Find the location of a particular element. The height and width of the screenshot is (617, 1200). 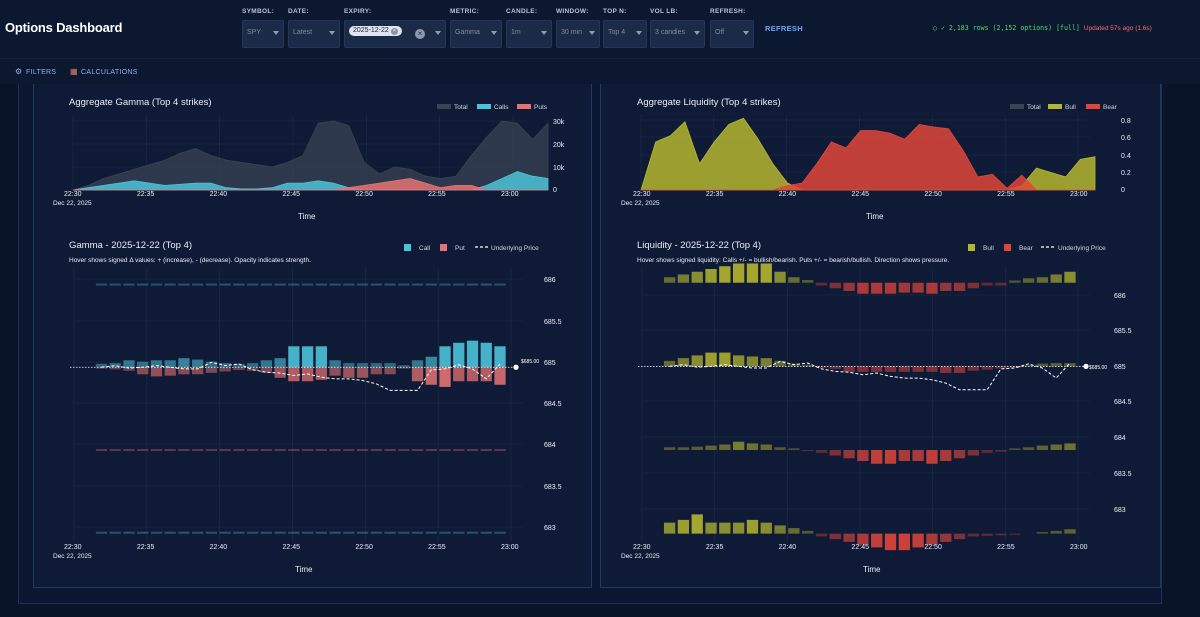

symbol-select: SPY is located at coordinates (263, 34).